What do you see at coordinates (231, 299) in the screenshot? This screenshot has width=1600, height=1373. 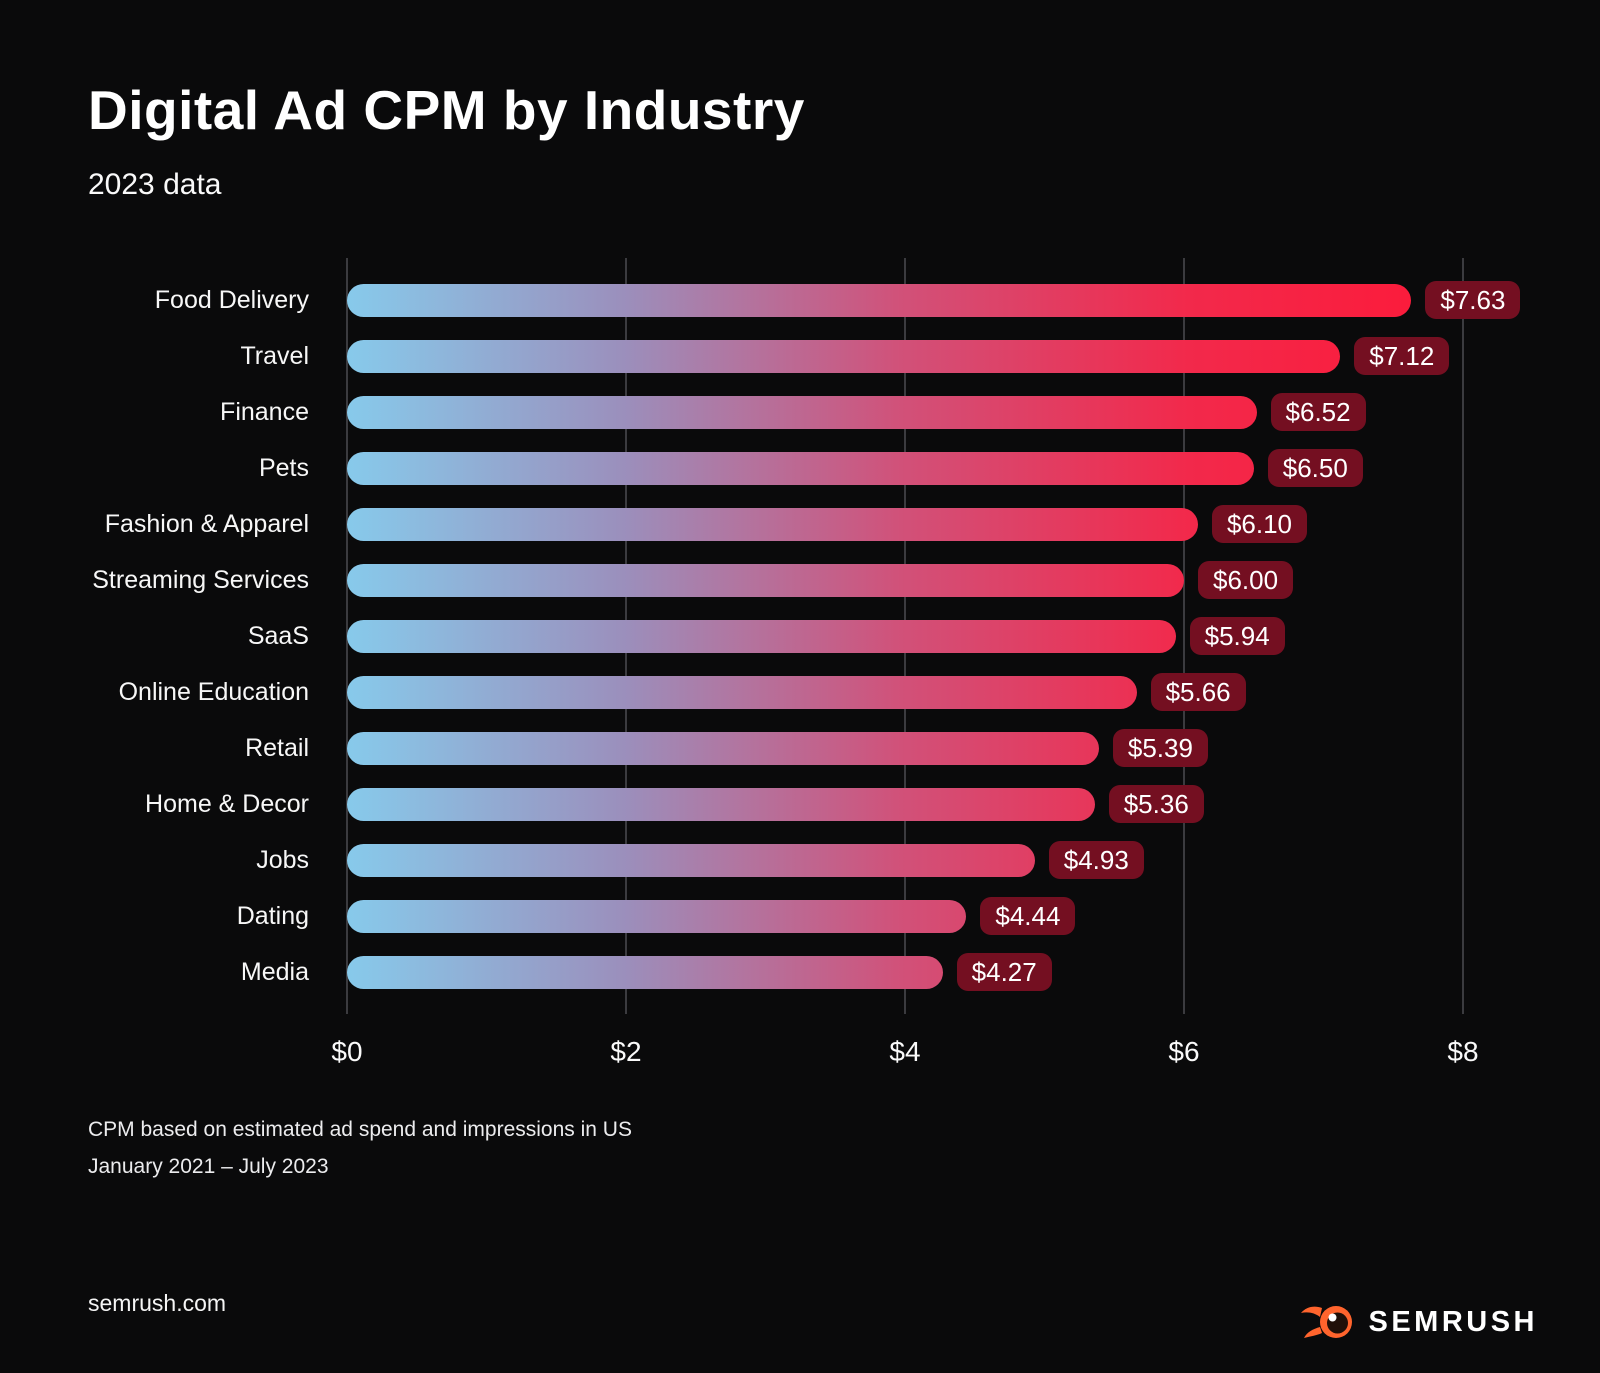 I see `category-label: Food Delivery` at bounding box center [231, 299].